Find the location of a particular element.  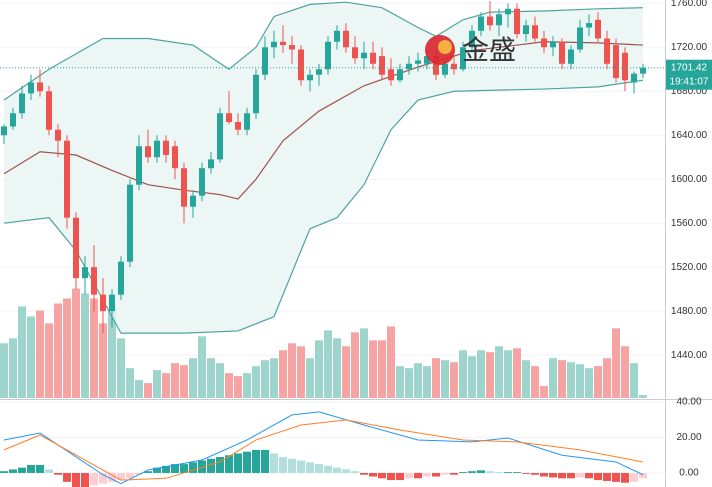

countdown-label: 19:41:07 is located at coordinates (689, 81).